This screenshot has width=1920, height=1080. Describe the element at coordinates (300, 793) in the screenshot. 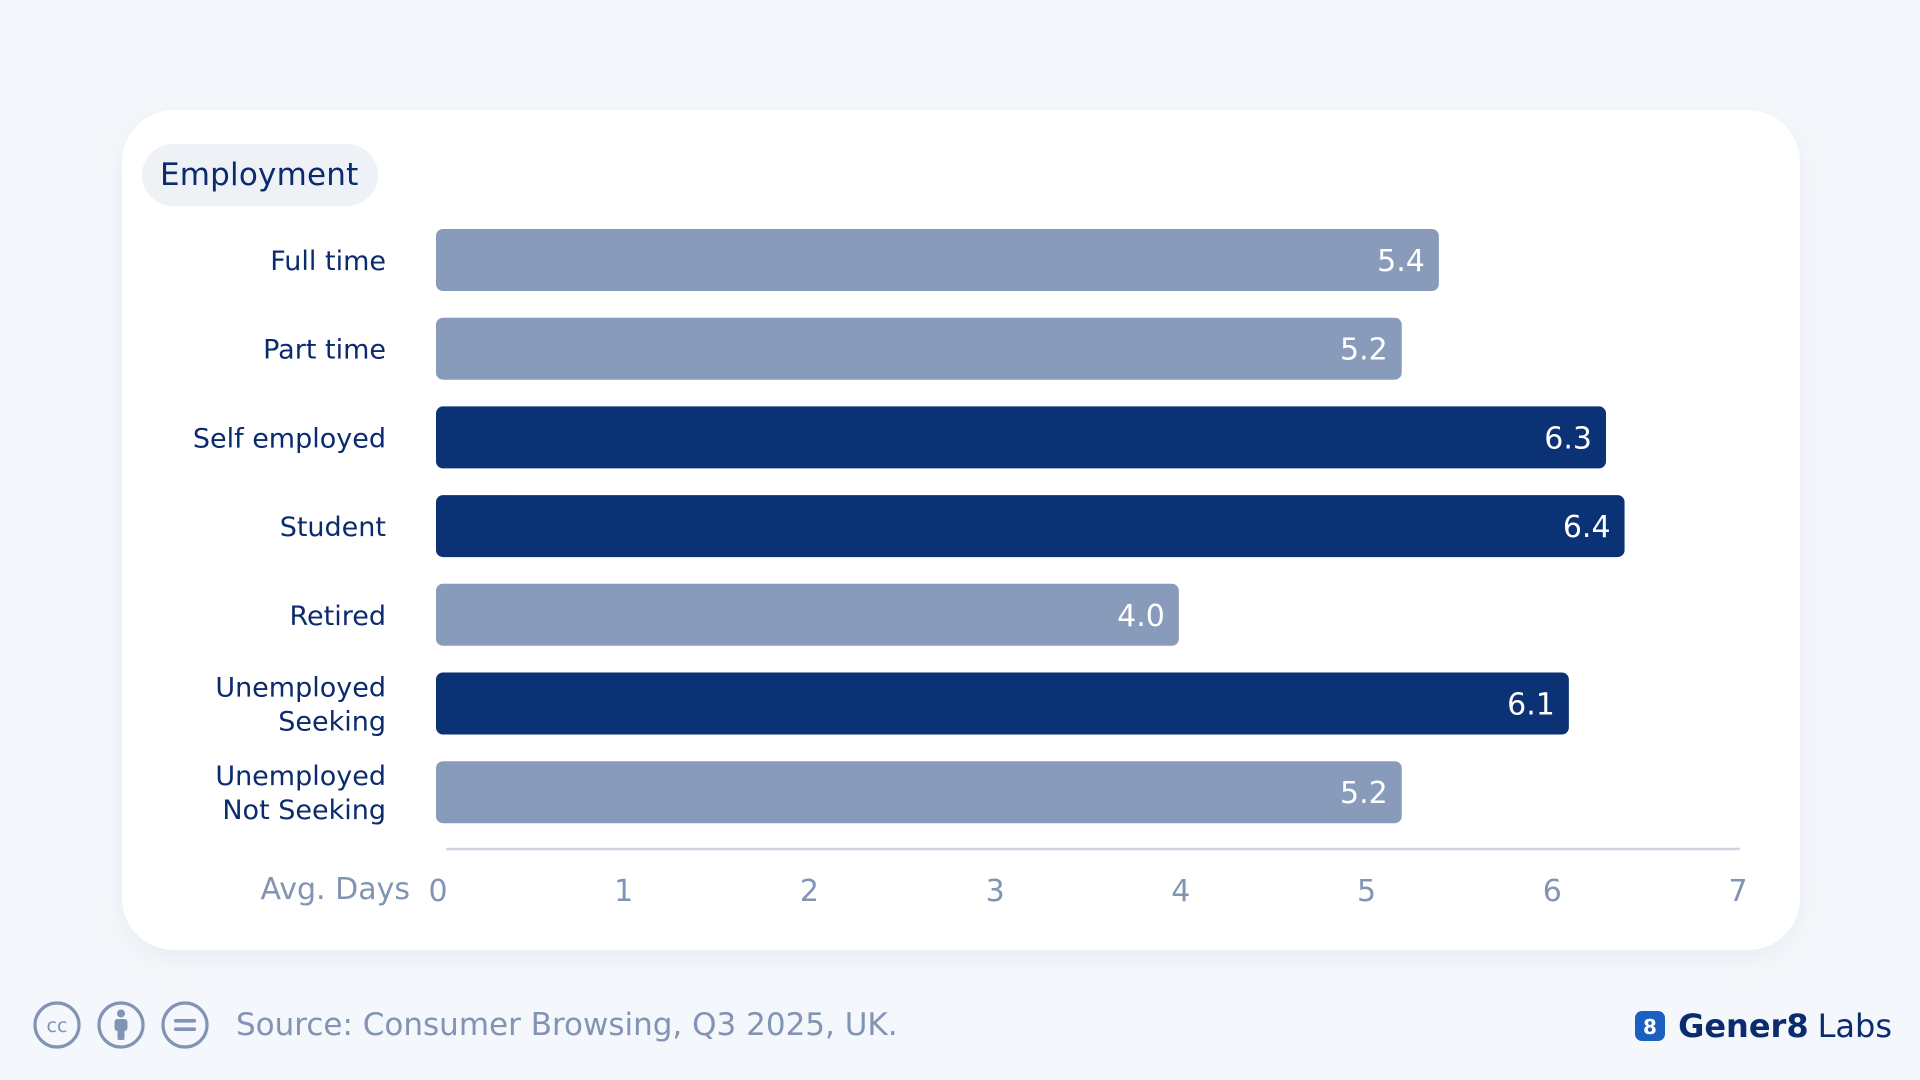

I see `category-label: Unemployed Not Seeking` at that location.